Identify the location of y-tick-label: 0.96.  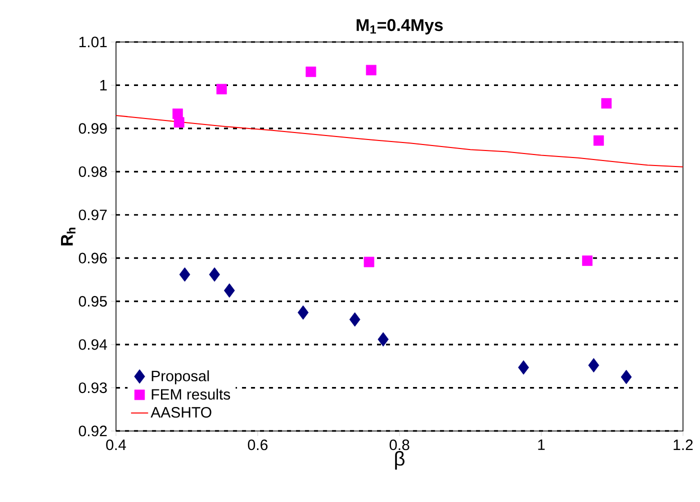
(92, 258).